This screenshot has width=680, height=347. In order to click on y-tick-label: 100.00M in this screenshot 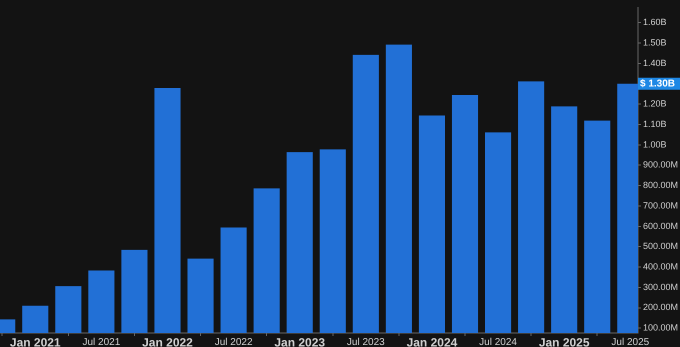, I will do `click(660, 327)`.